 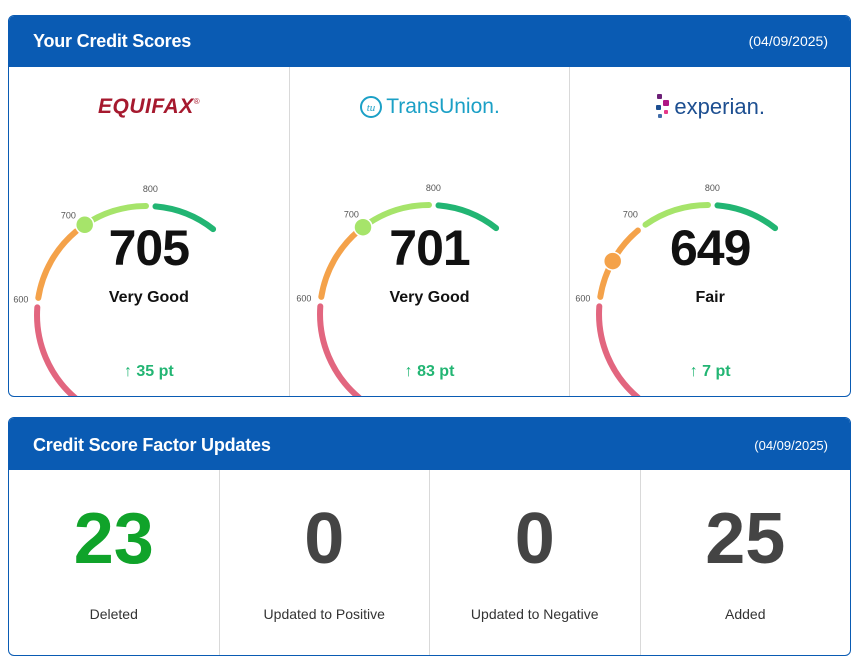 What do you see at coordinates (710, 248) in the screenshot?
I see `score-value-experian: 649` at bounding box center [710, 248].